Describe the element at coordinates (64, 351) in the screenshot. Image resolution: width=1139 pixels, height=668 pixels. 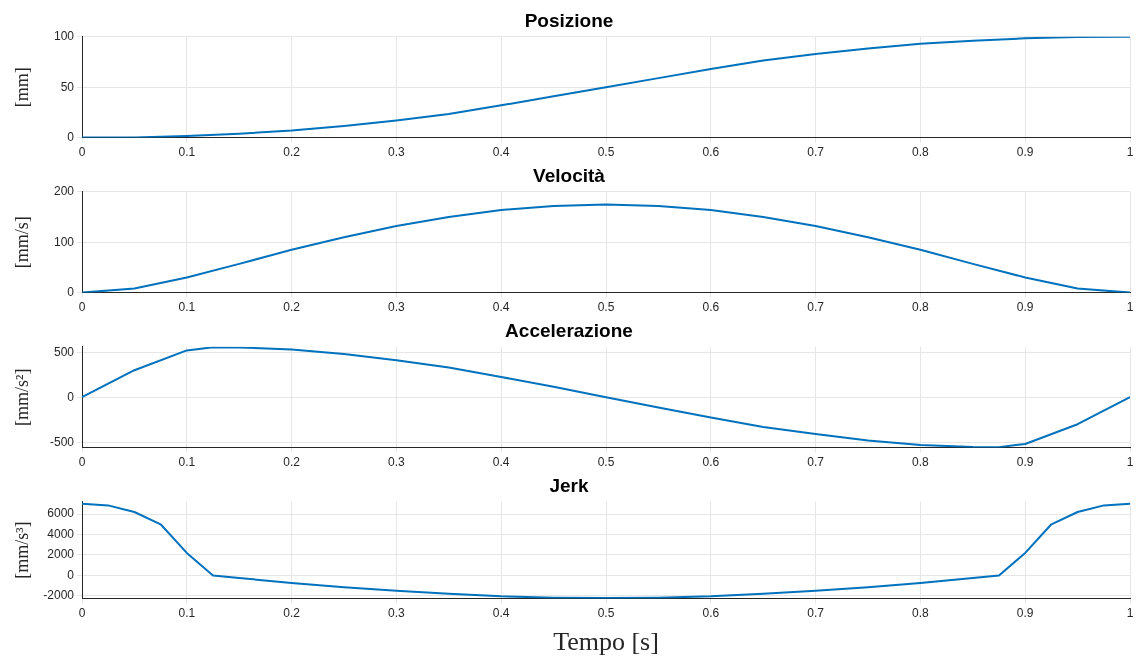
I see `y-tick-label: 500` at that location.